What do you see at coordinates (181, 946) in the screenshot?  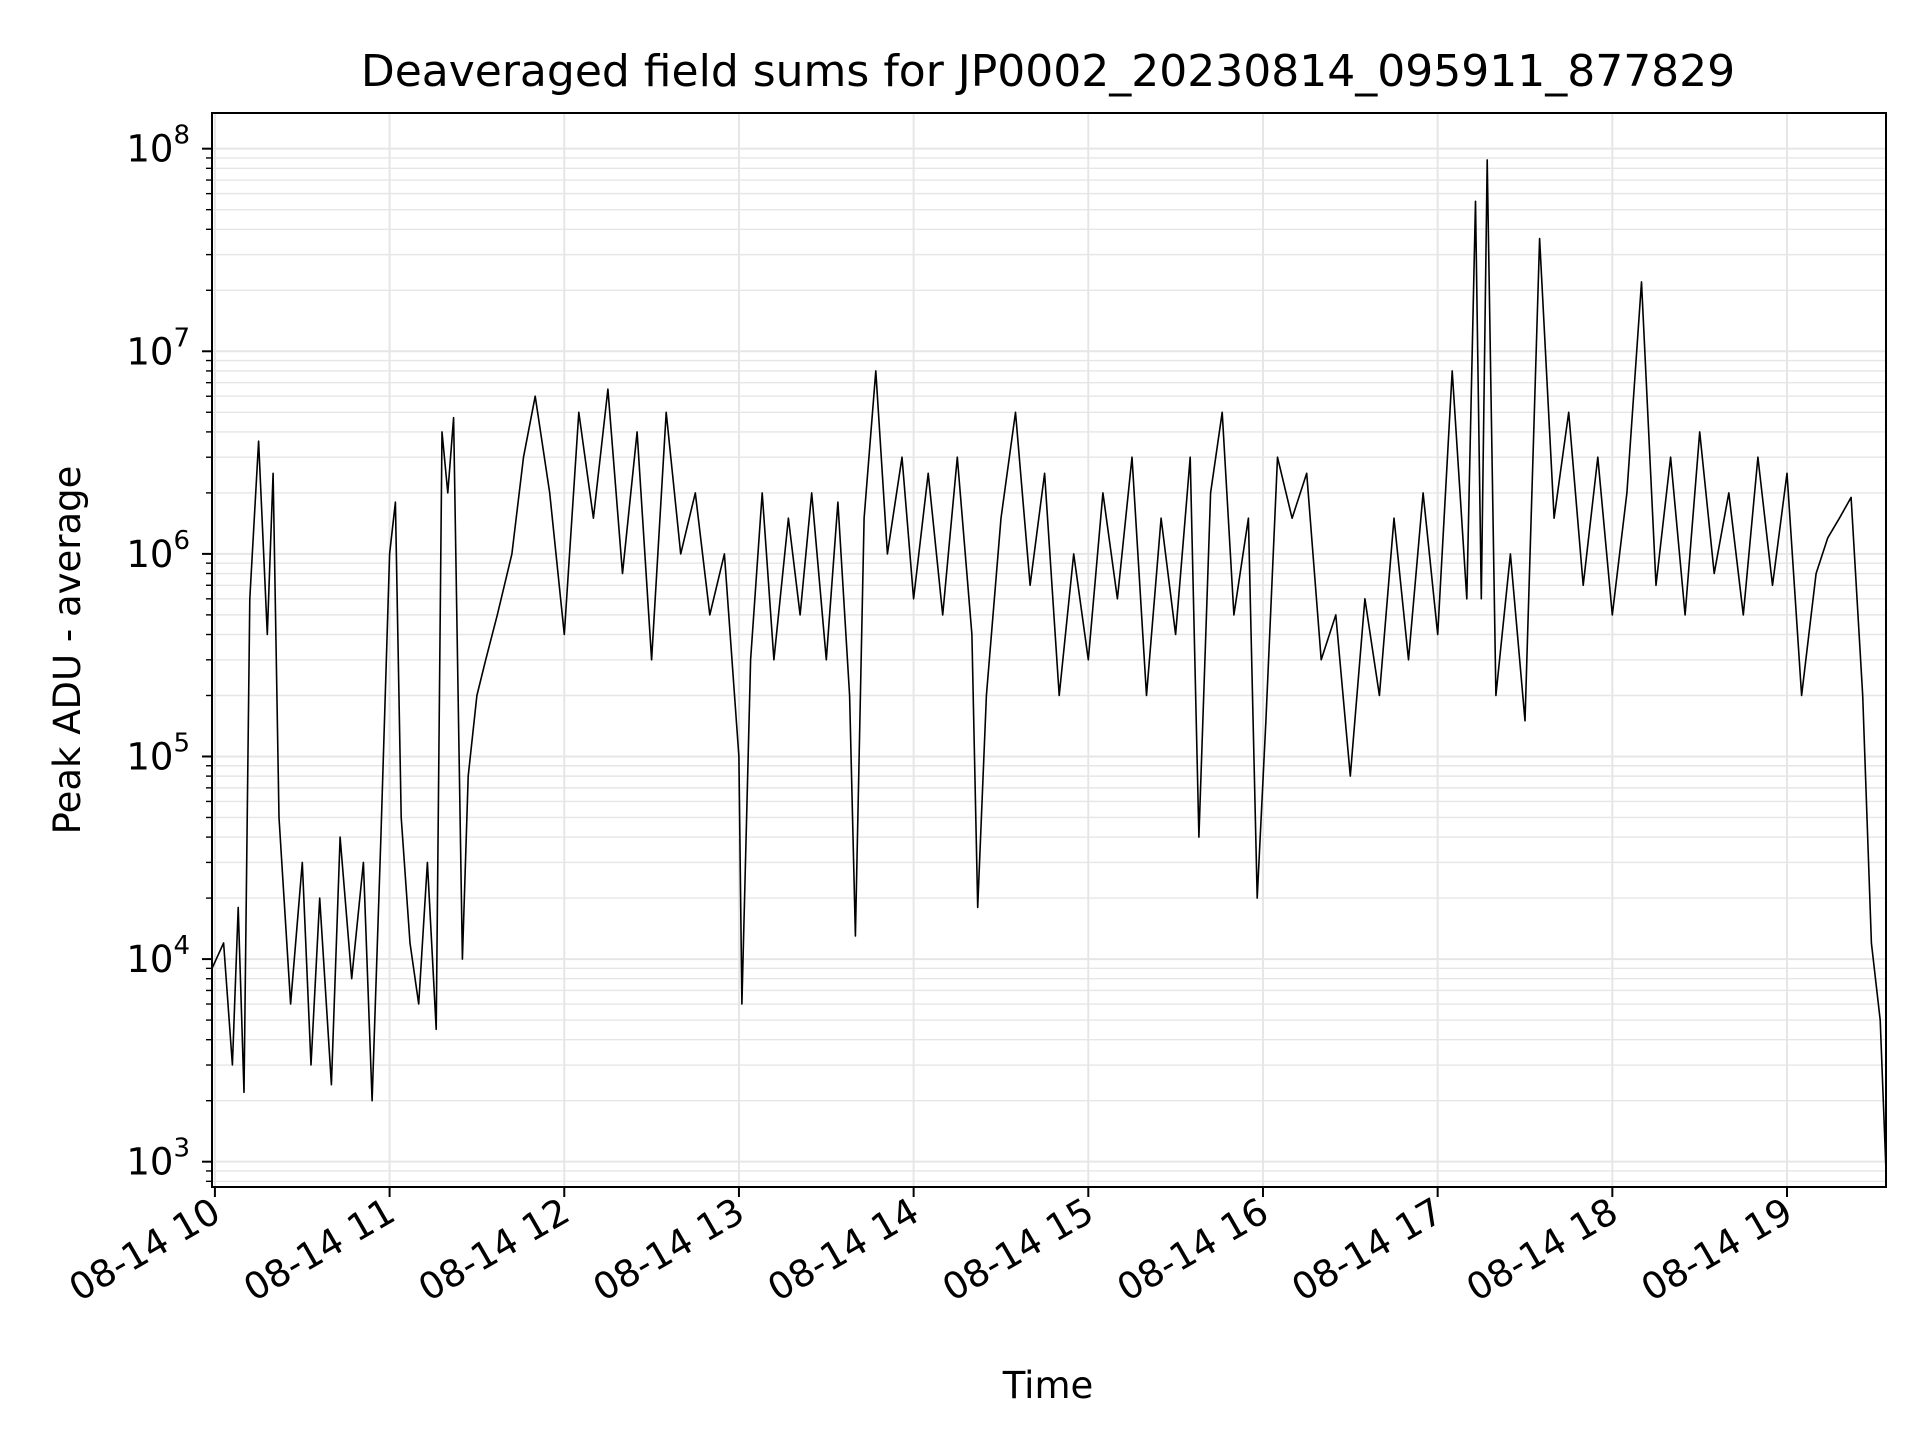 I see `y-tick-exponent: 4` at bounding box center [181, 946].